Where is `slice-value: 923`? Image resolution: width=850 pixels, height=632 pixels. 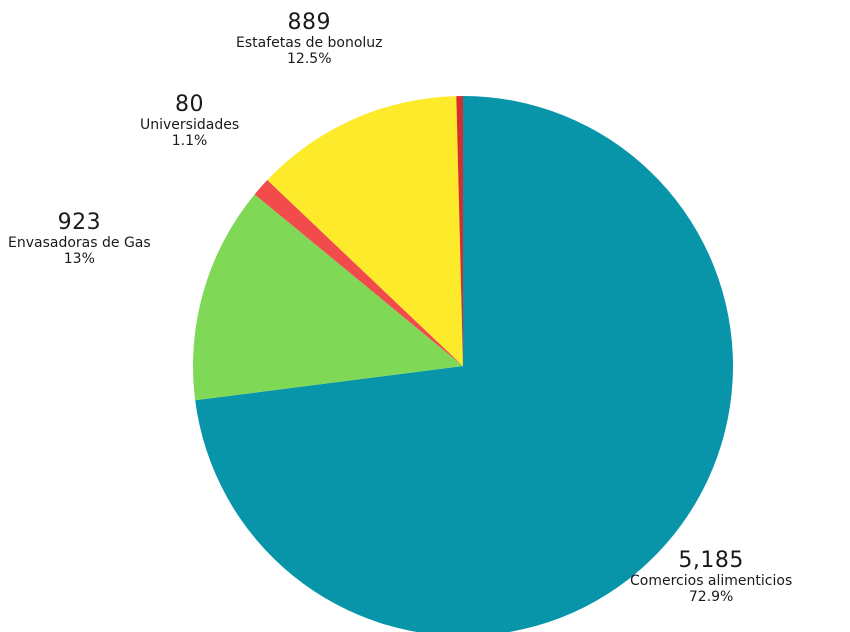
slice-value: 923 is located at coordinates (79, 222).